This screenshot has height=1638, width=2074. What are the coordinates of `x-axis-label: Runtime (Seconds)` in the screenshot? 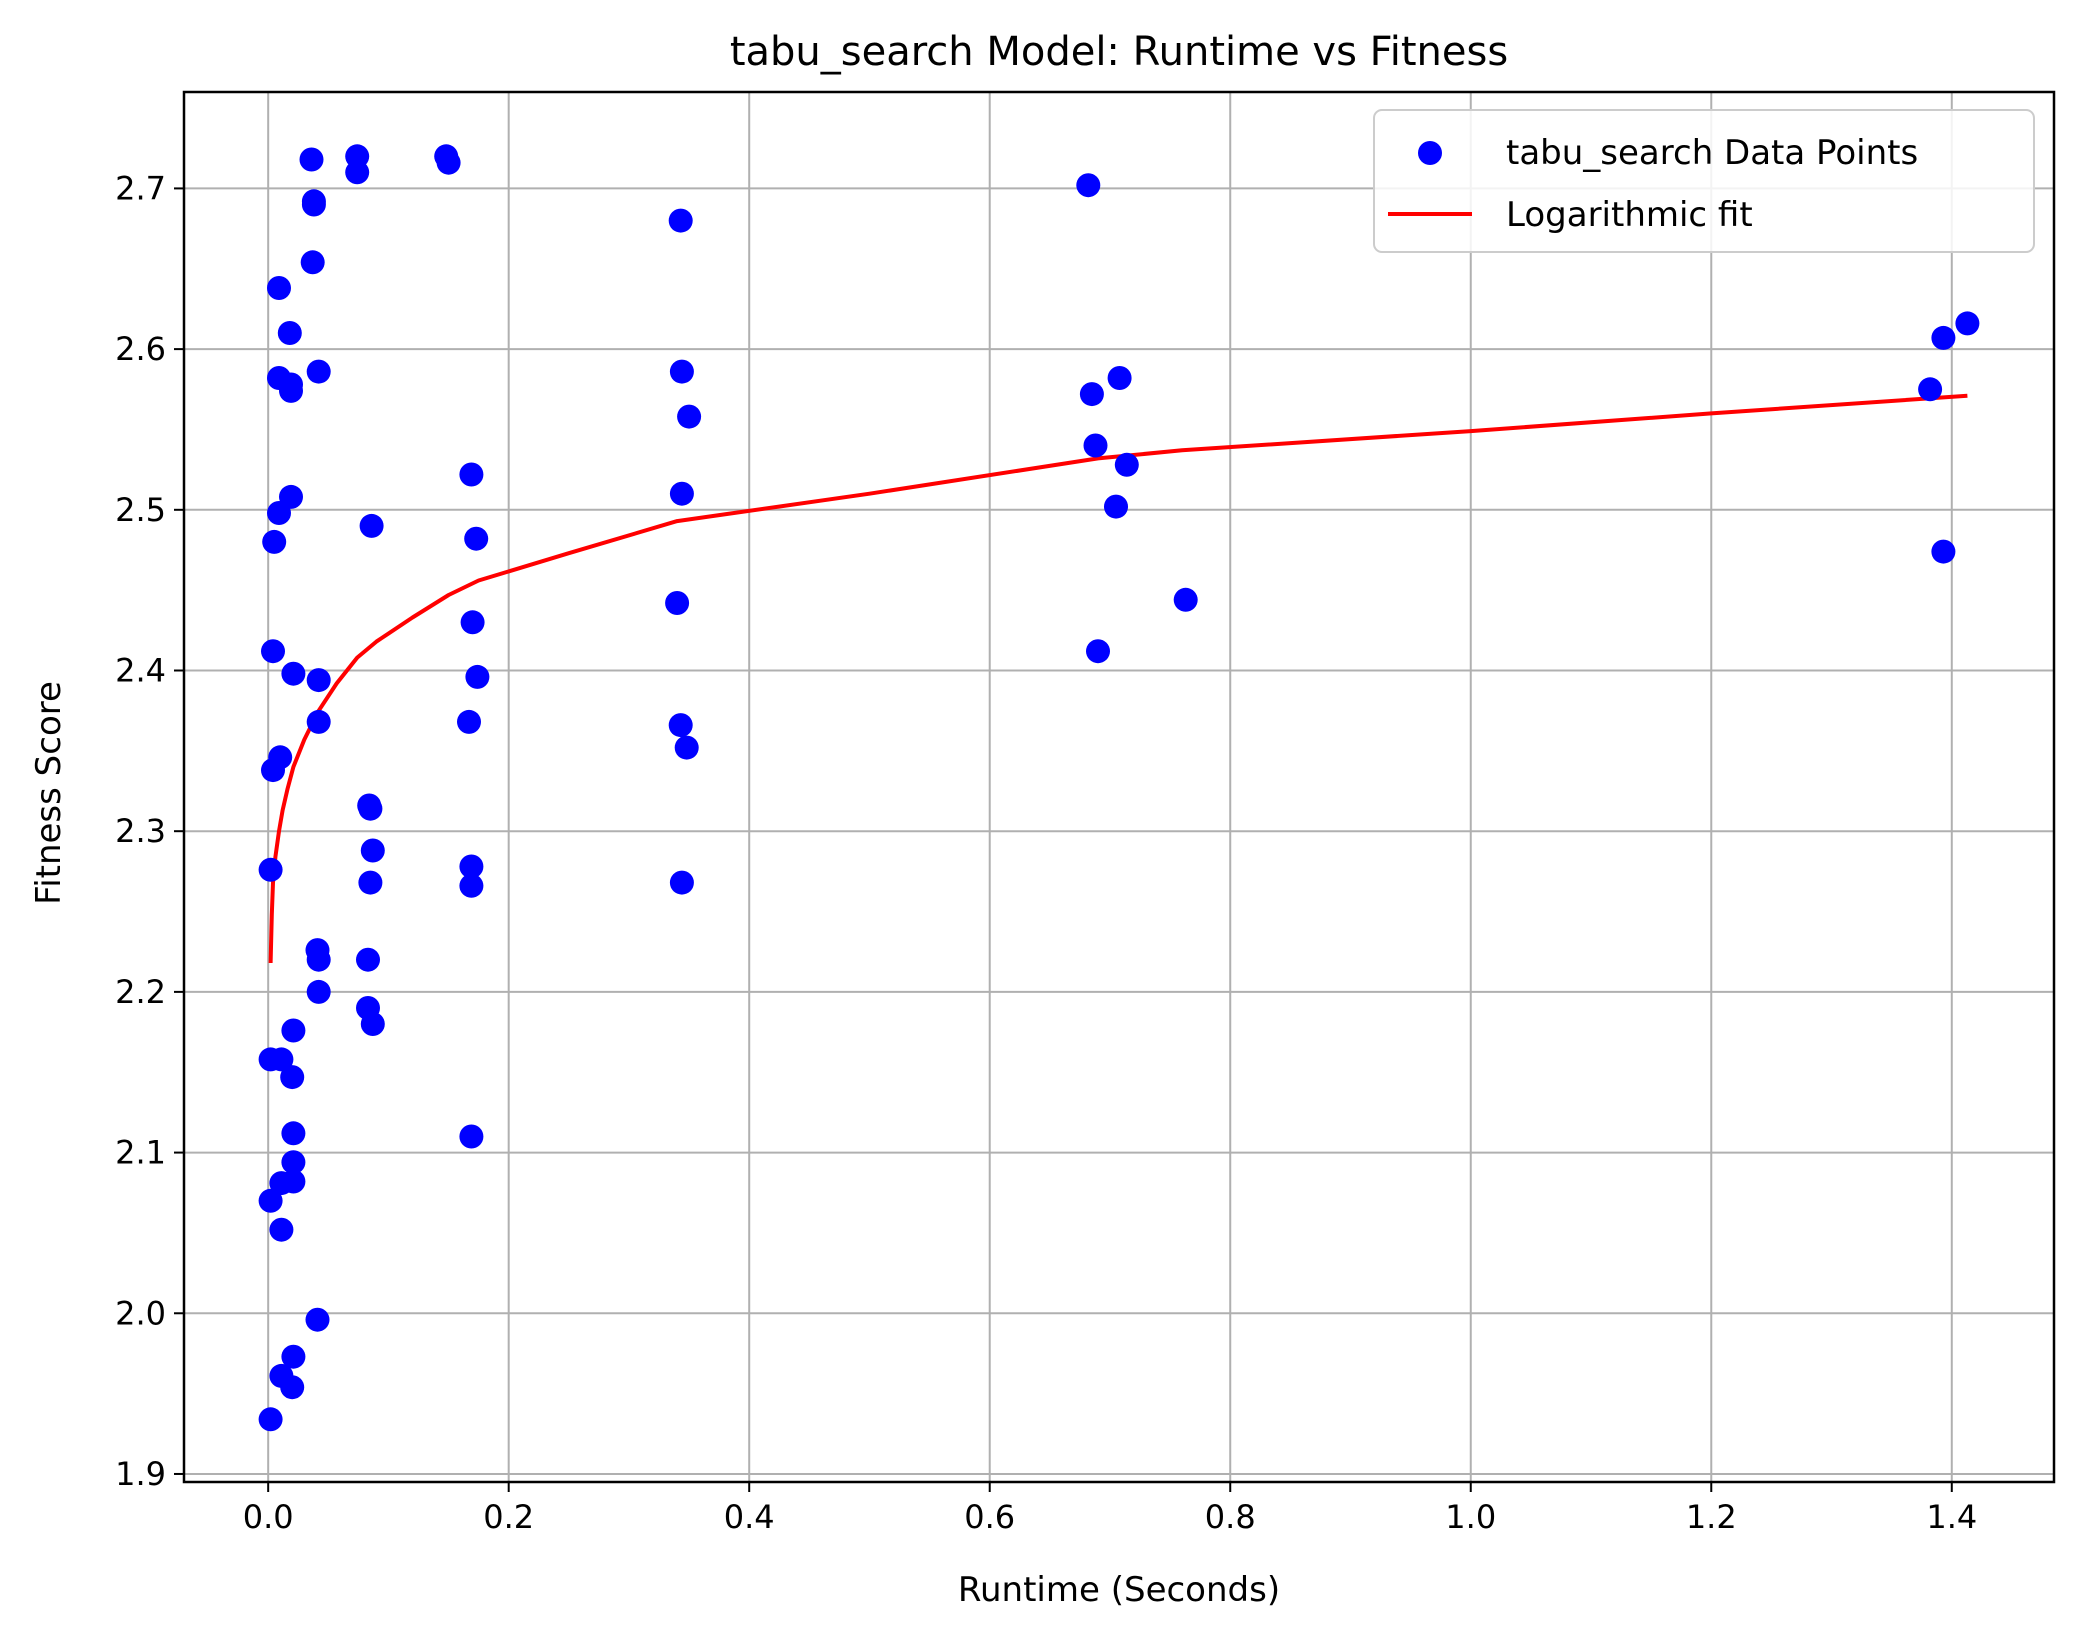 It's located at (1119, 1590).